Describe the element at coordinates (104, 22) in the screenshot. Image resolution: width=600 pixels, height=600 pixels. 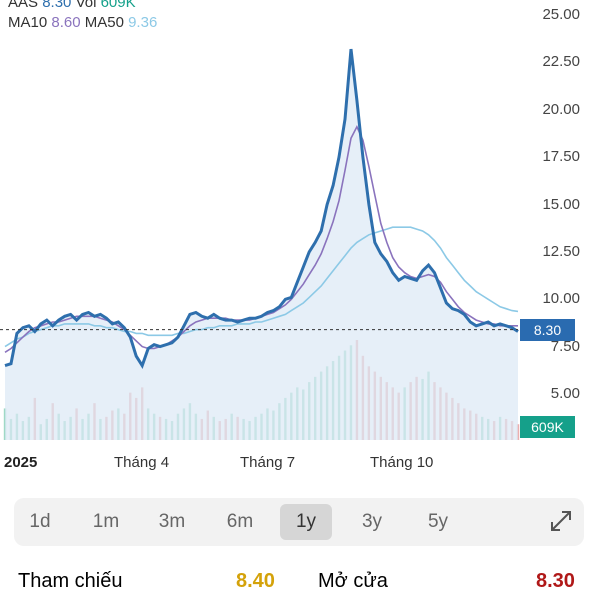
I see `ma50-label: MA50` at that location.